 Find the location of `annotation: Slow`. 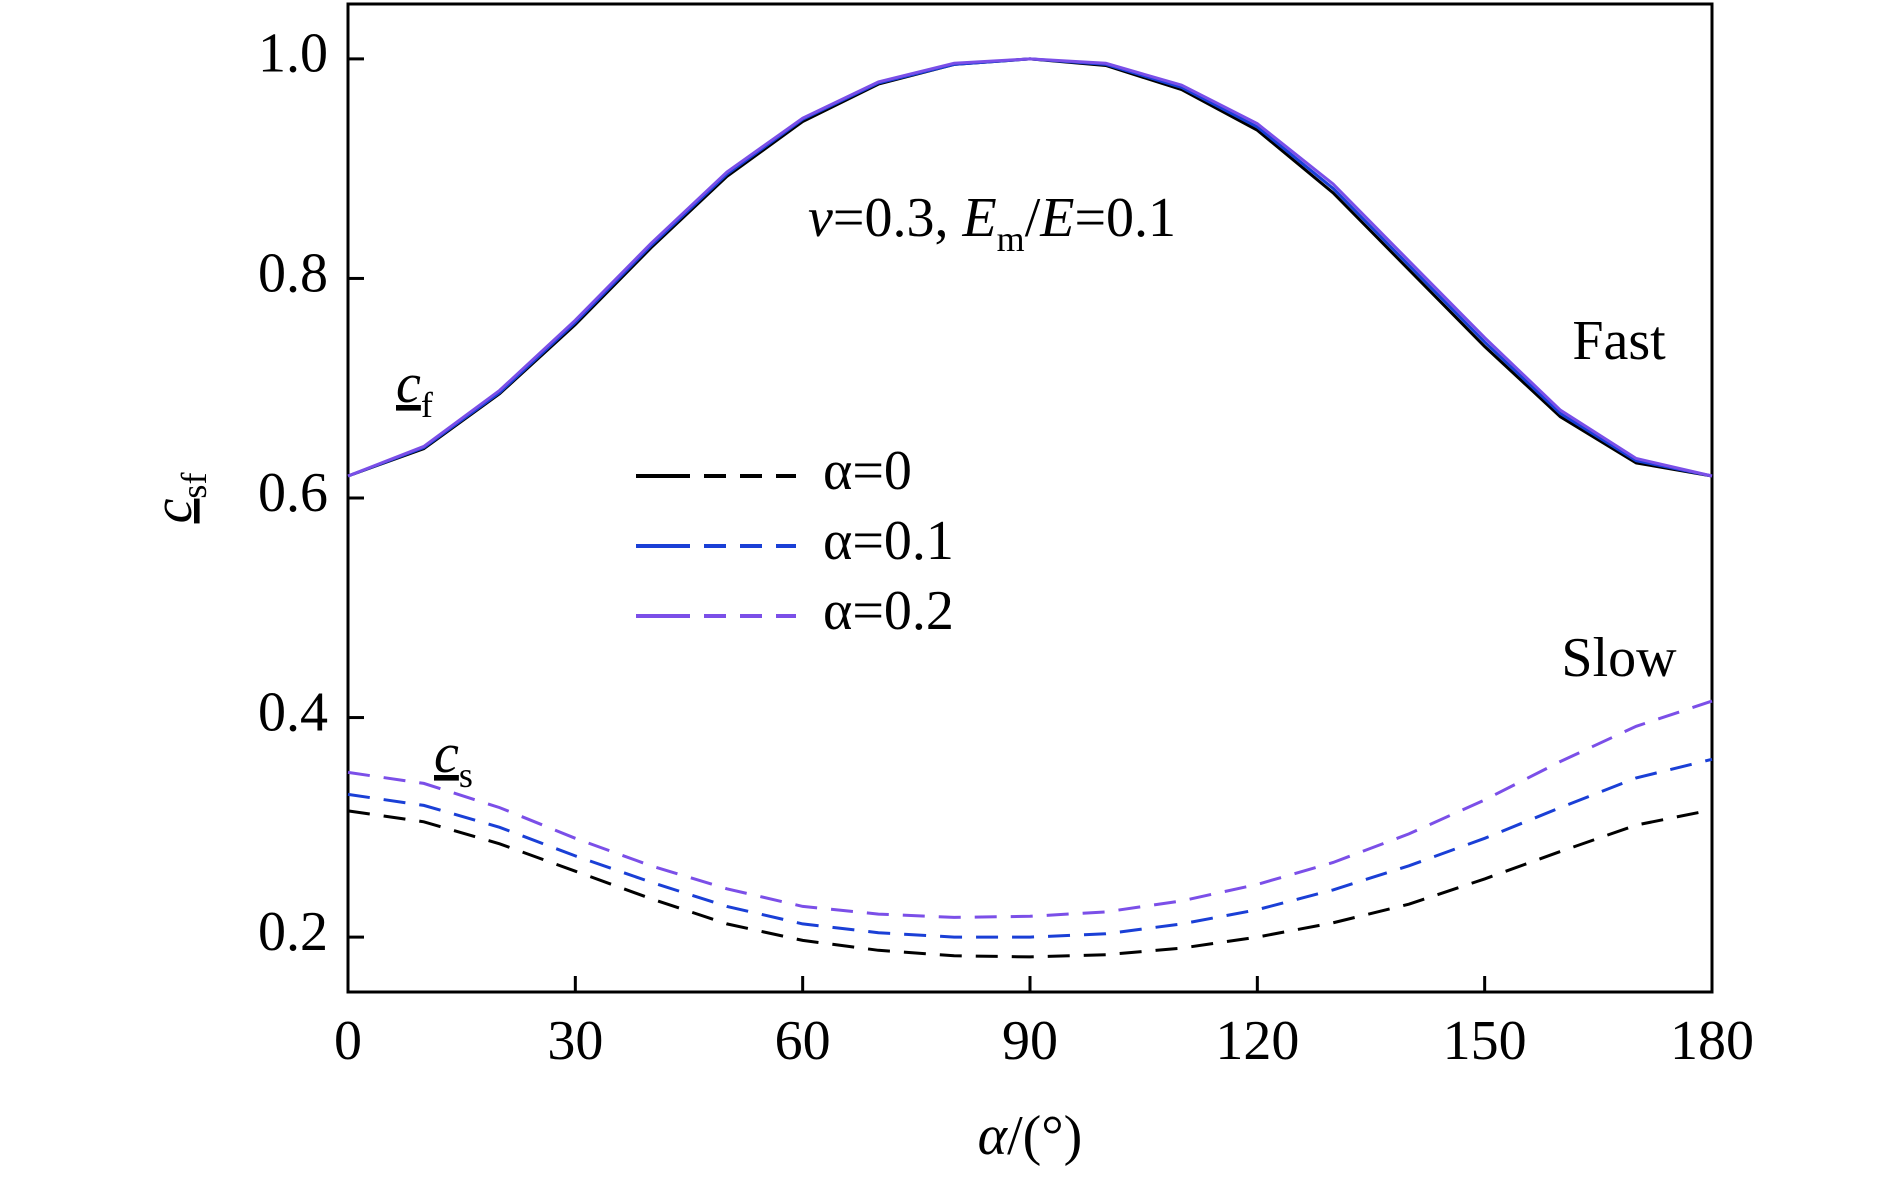

annotation: Slow is located at coordinates (1619, 658).